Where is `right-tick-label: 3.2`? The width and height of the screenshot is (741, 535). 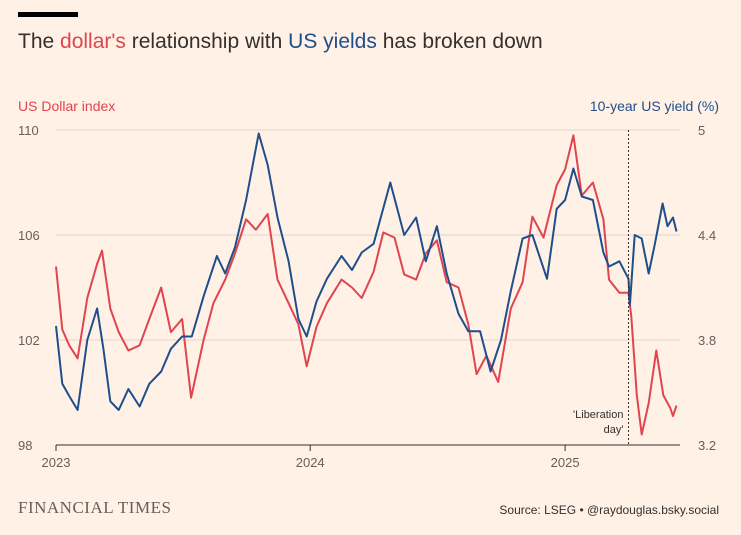
right-tick-label: 3.2 is located at coordinates (707, 445).